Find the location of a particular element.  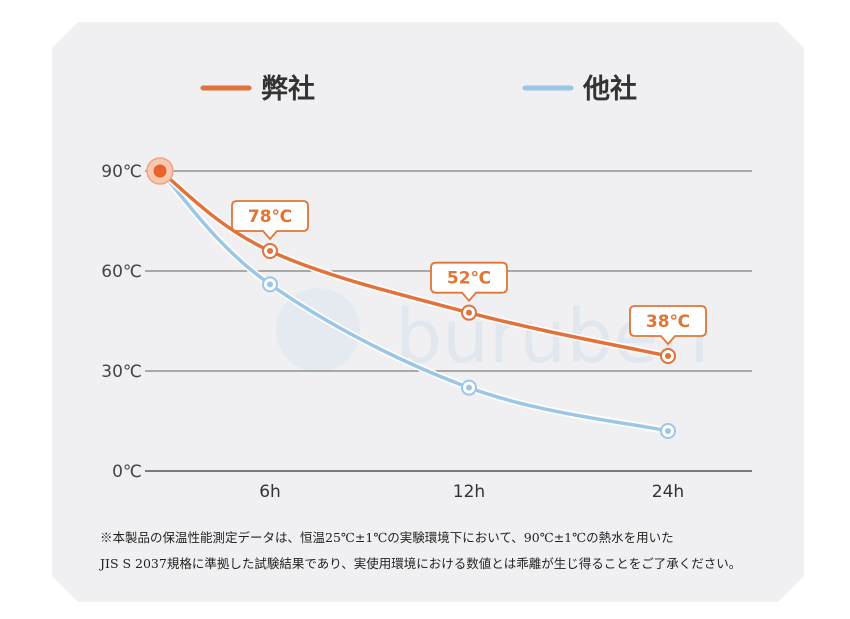

data-label: 52℃ is located at coordinates (469, 279).